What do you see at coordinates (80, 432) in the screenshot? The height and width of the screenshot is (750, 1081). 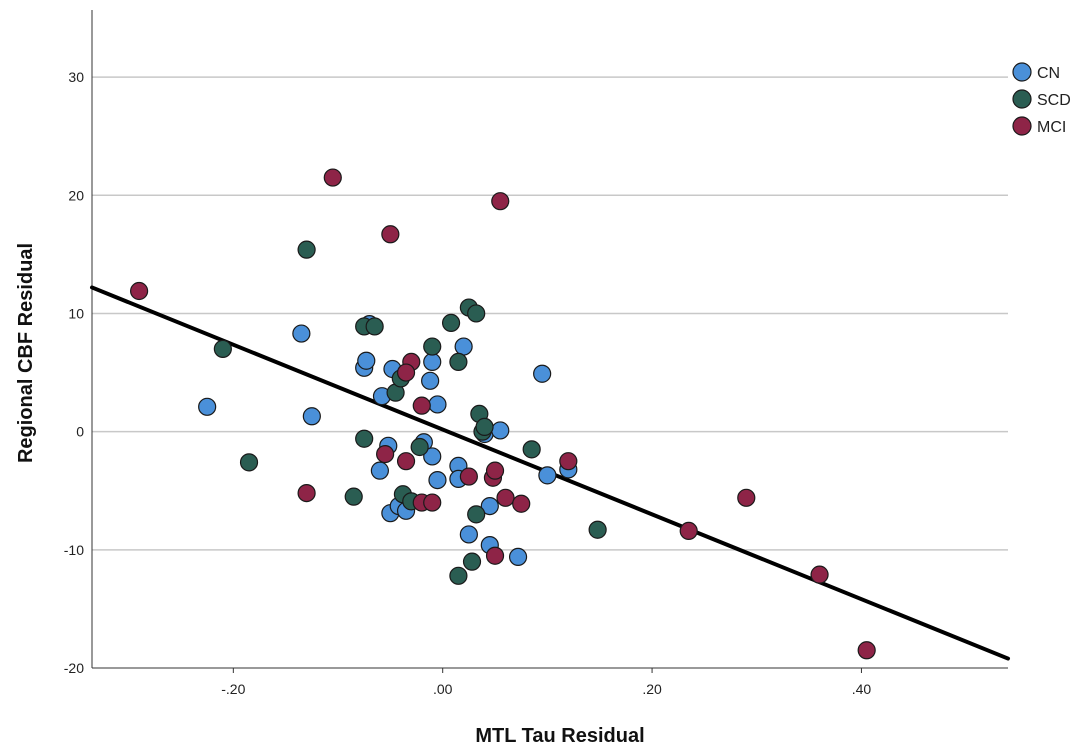 I see `y-tick-label: 0` at bounding box center [80, 432].